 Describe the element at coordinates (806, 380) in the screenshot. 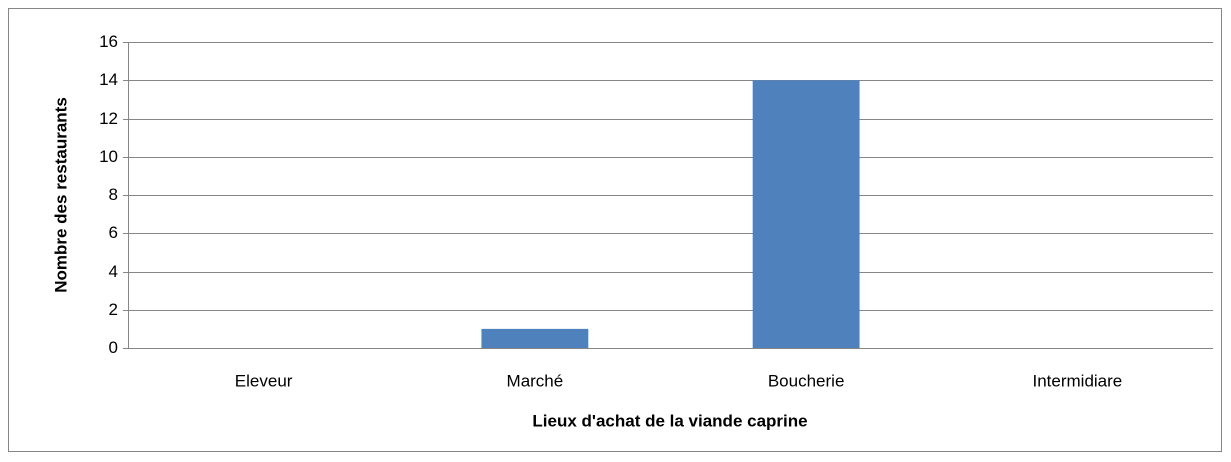

I see `x-tick-label: Boucherie` at that location.